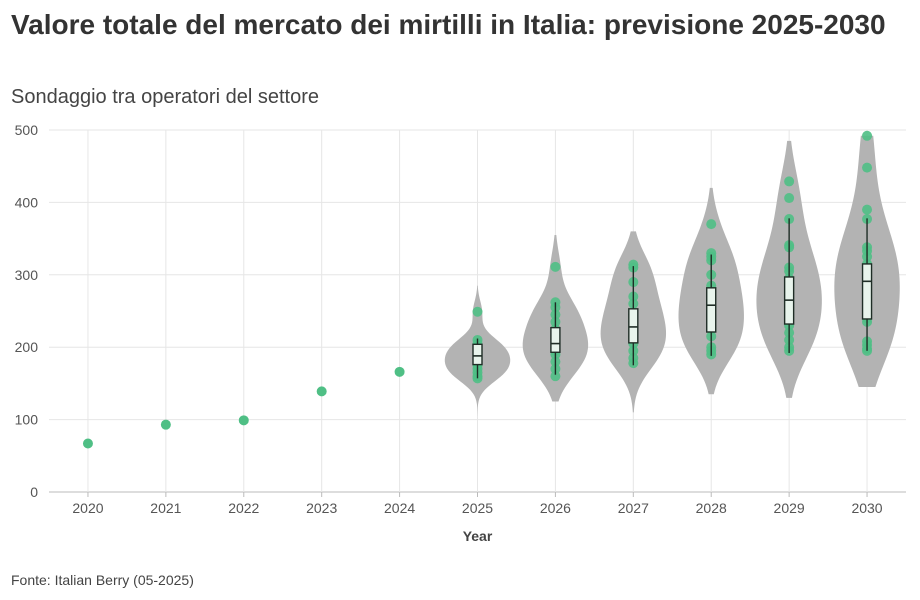 The image size is (920, 600). Describe the element at coordinates (243, 508) in the screenshot. I see `x-tick-label: 2022` at that location.